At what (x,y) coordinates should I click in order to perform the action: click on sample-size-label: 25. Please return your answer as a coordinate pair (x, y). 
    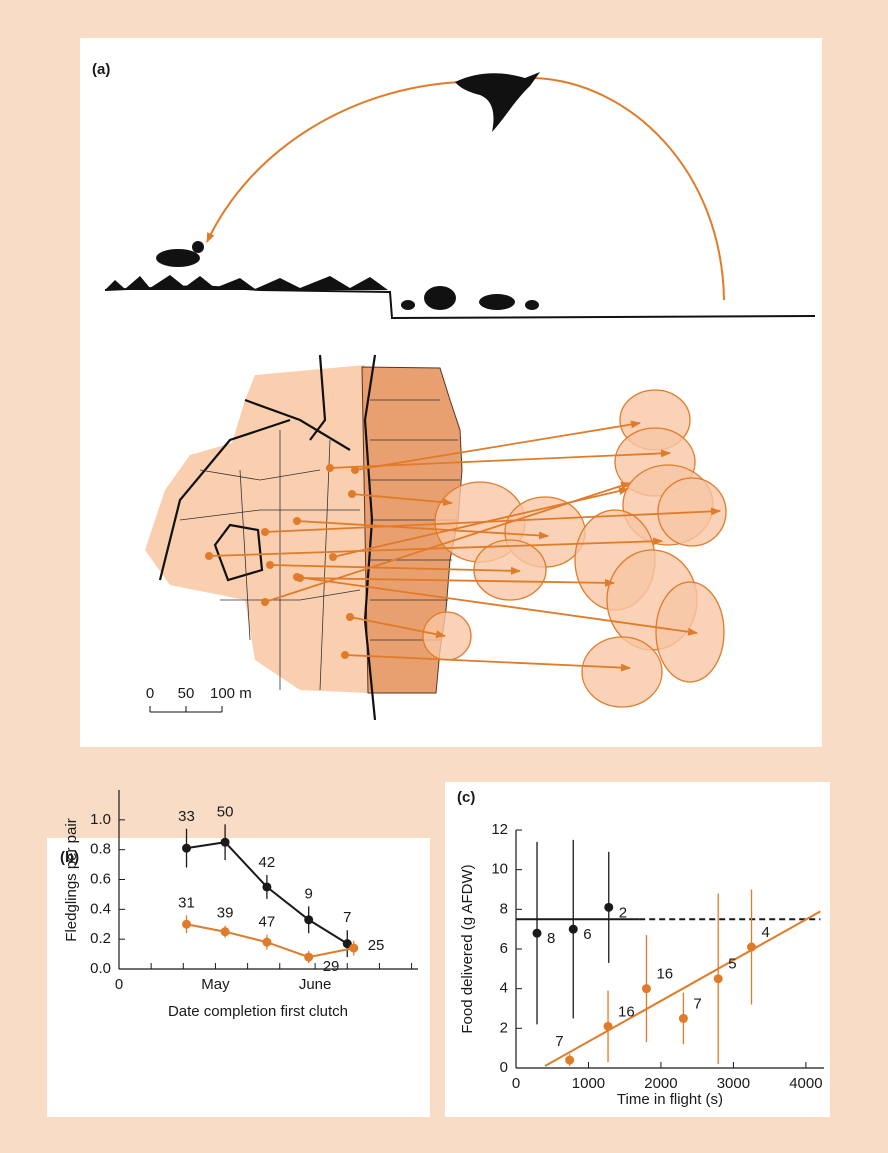
    Looking at the image, I should click on (376, 945).